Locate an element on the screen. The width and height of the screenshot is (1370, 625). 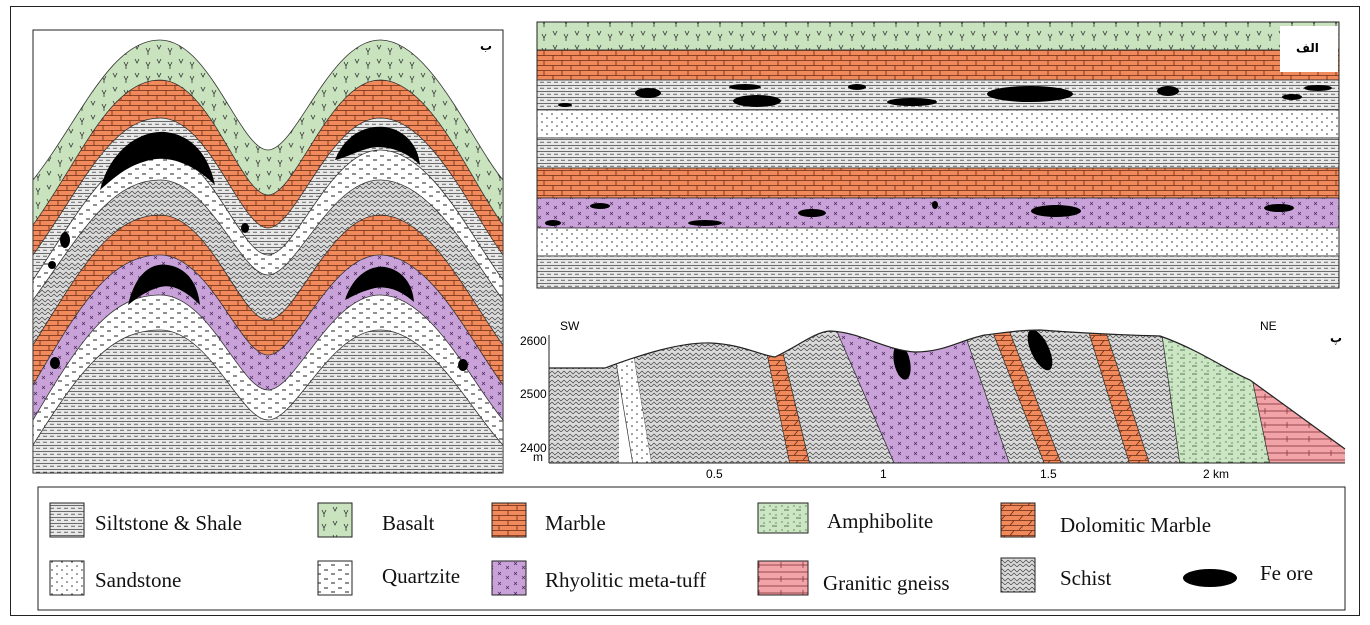
legend-swatch-quartzite is located at coordinates (335, 578).